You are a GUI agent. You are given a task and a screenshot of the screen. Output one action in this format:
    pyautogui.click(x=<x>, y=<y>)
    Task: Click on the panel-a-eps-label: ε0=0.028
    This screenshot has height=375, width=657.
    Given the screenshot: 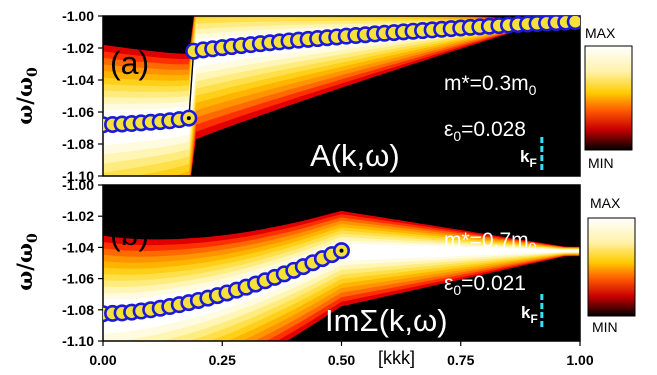 What is the action you would take?
    pyautogui.click(x=485, y=131)
    